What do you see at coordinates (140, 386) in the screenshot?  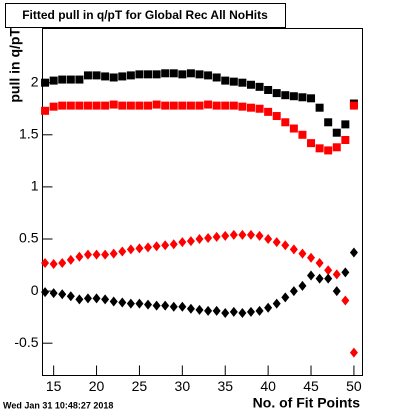 I see `x-tick-label: 25` at bounding box center [140, 386].